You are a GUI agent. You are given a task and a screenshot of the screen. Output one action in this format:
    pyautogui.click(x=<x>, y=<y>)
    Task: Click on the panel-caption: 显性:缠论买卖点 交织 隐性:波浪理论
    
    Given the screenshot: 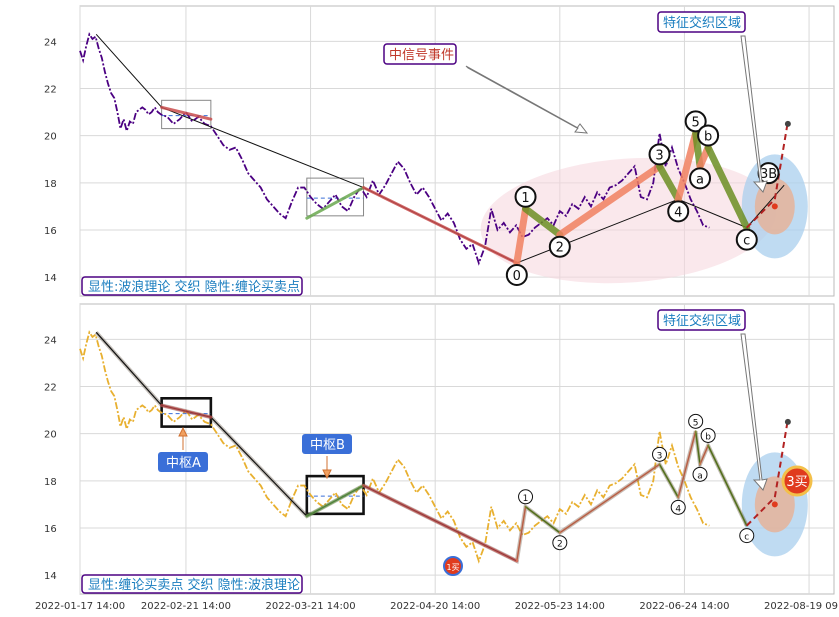 What is the action you would take?
    pyautogui.click(x=192, y=584)
    